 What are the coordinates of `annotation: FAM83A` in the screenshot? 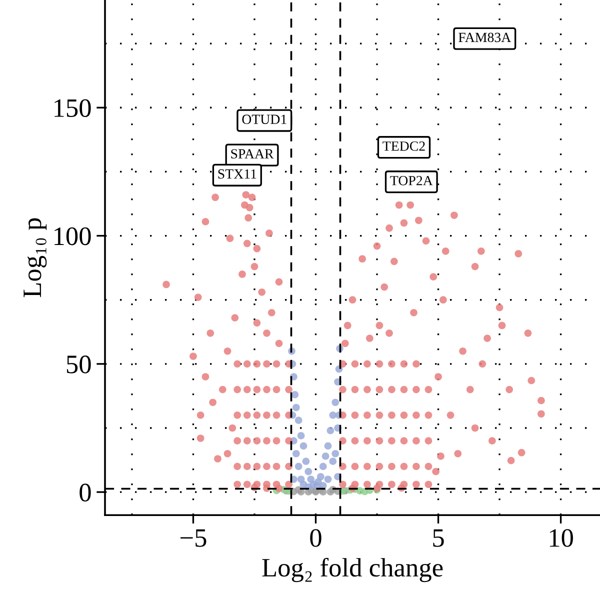 It's located at (485, 37).